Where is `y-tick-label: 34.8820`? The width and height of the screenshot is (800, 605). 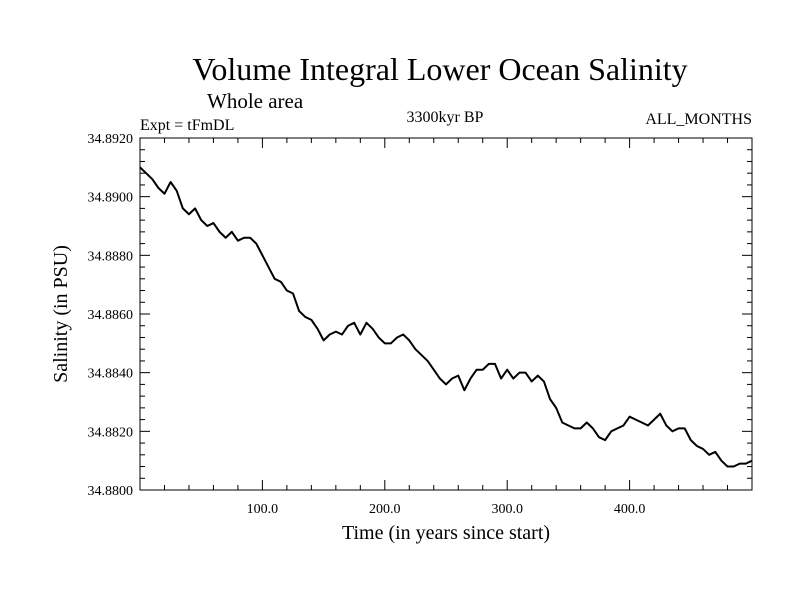 y-tick-label: 34.8820 is located at coordinates (111, 432).